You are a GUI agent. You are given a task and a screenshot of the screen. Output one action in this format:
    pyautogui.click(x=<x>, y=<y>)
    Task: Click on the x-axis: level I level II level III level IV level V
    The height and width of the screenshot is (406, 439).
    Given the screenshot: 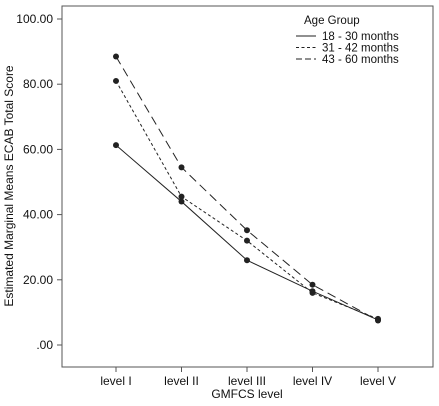 What is the action you would take?
    pyautogui.click(x=248, y=377)
    